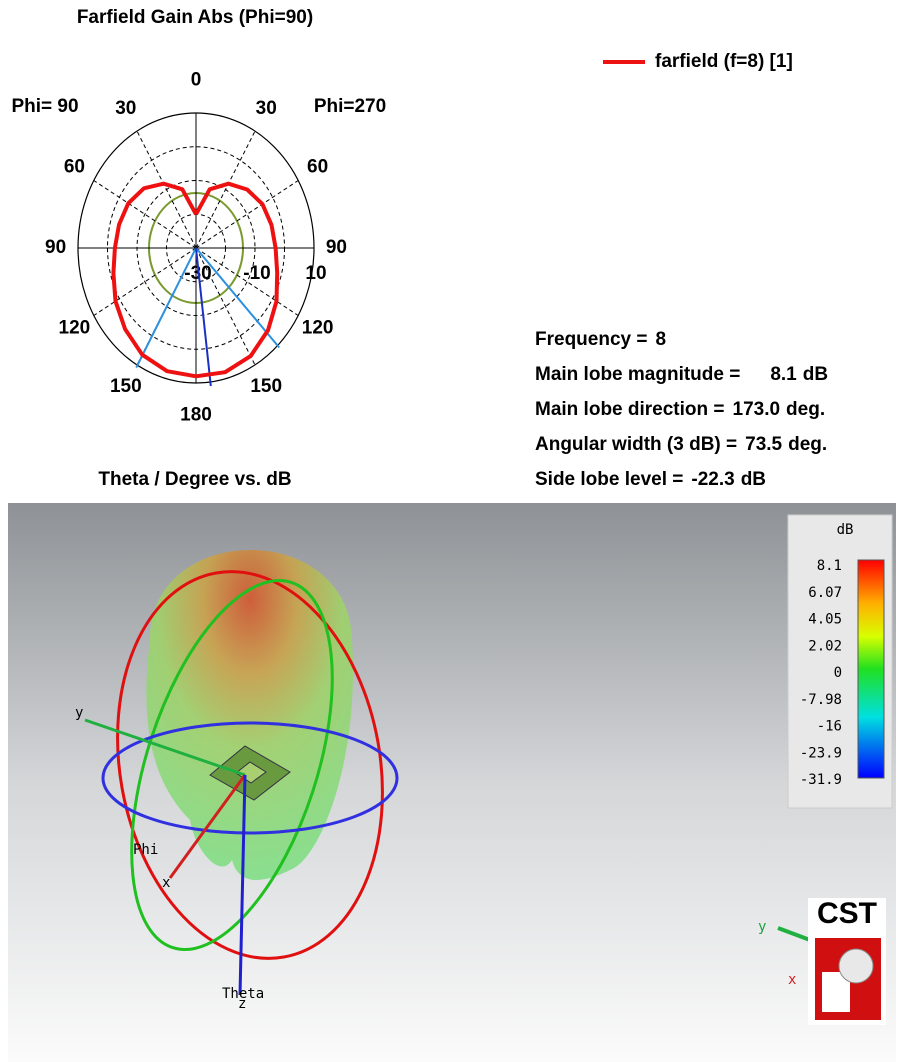 This screenshot has height=1062, width=901. I want to click on mini-axis-label: x, so click(792, 980).